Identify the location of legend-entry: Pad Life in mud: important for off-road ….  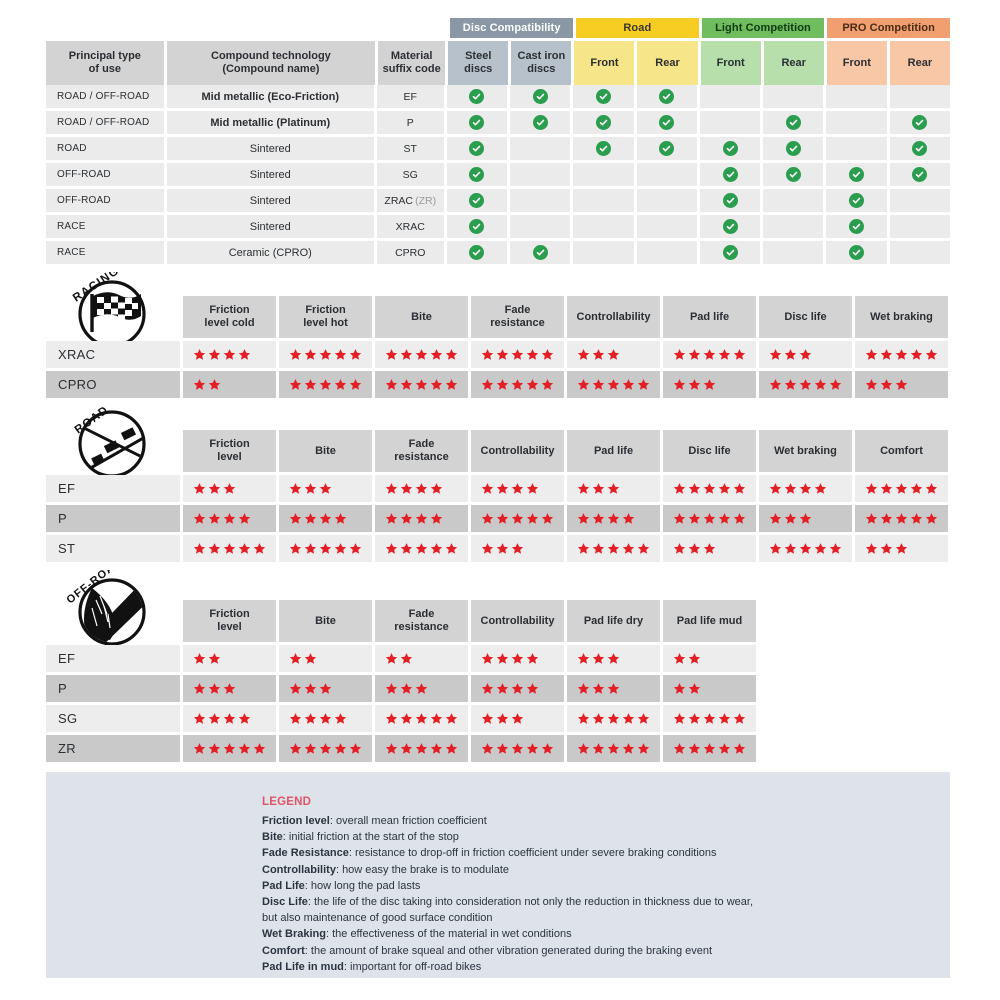
(591, 967).